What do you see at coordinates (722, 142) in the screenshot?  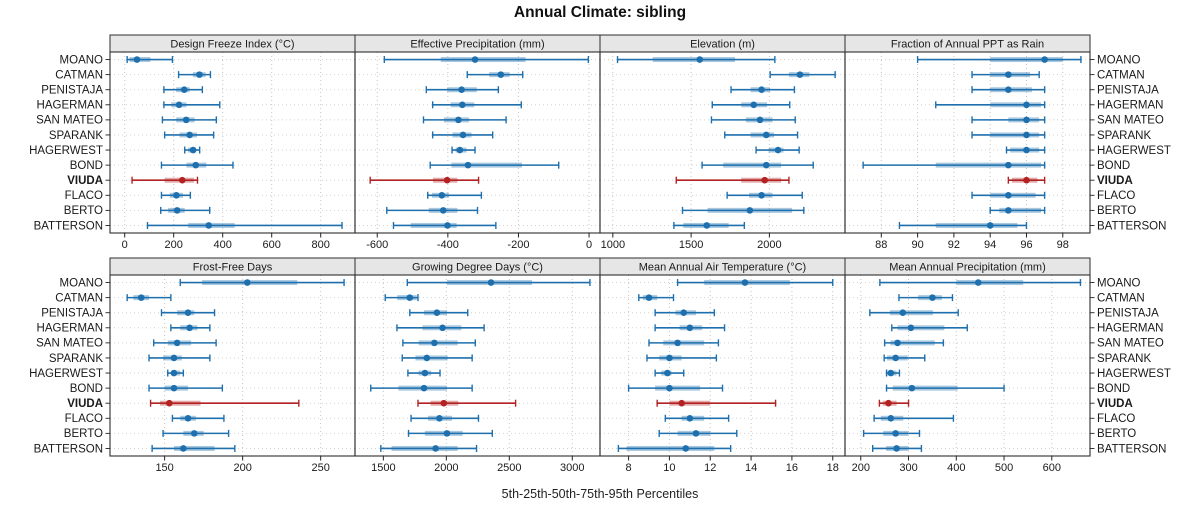 I see `panel-elevation-m: Elevation (m) 1000 1500 2000` at bounding box center [722, 142].